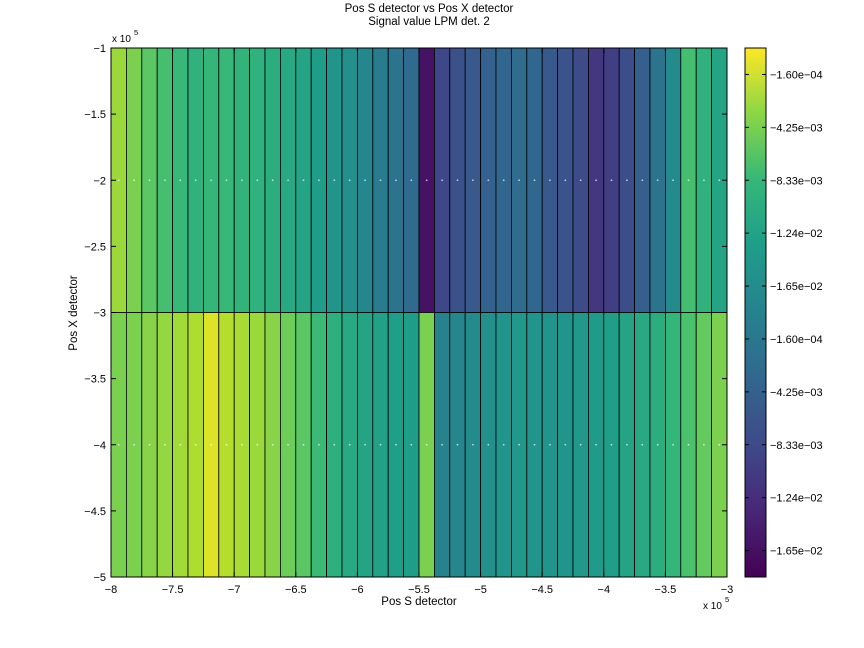 The width and height of the screenshot is (864, 648). I want to click on y-multiplier: x 10 5, so click(125, 36).